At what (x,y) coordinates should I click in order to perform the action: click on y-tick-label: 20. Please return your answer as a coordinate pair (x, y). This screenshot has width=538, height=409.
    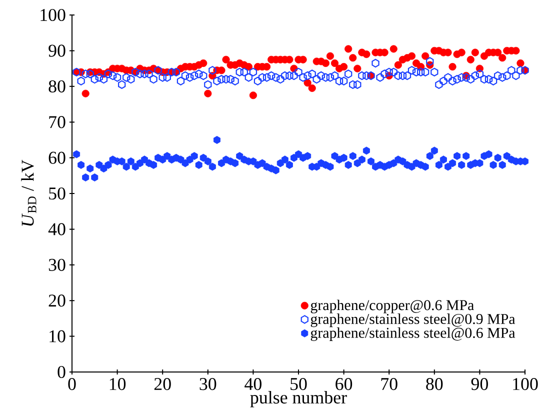
    Looking at the image, I should click on (57, 300).